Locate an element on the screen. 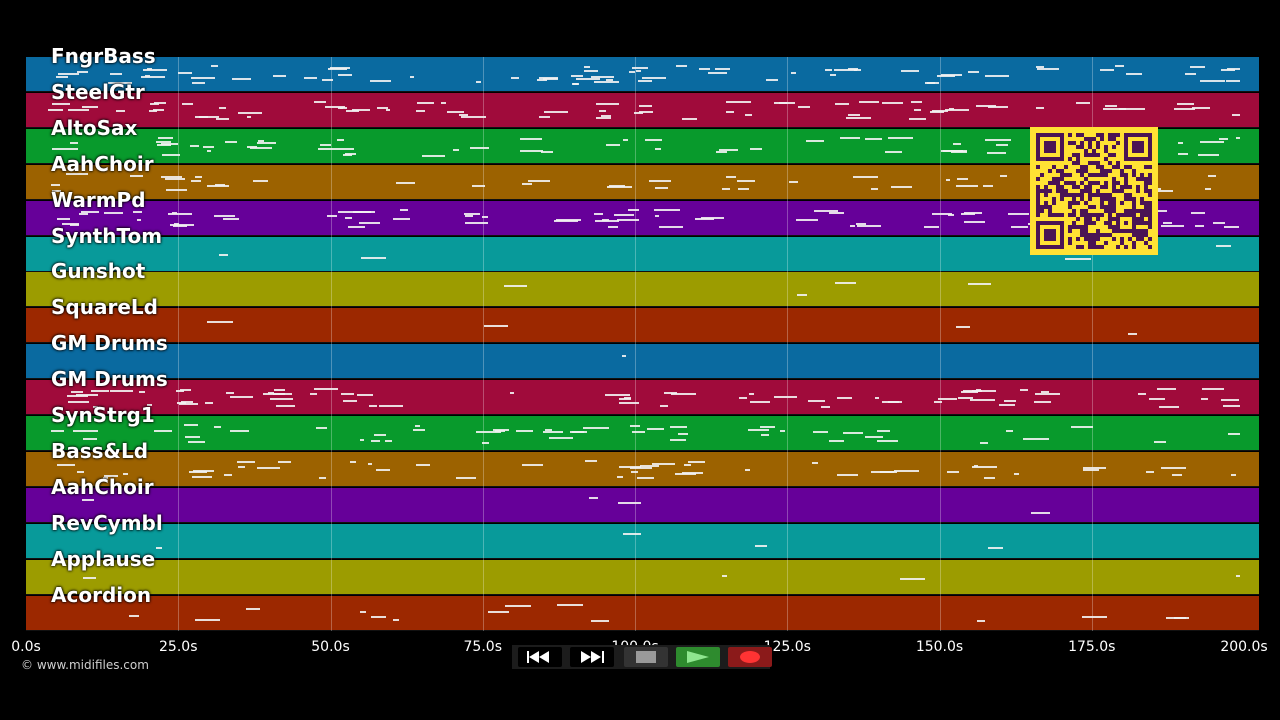 The height and width of the screenshot is (720, 1280). time-tick-label: 150.0s is located at coordinates (939, 647).